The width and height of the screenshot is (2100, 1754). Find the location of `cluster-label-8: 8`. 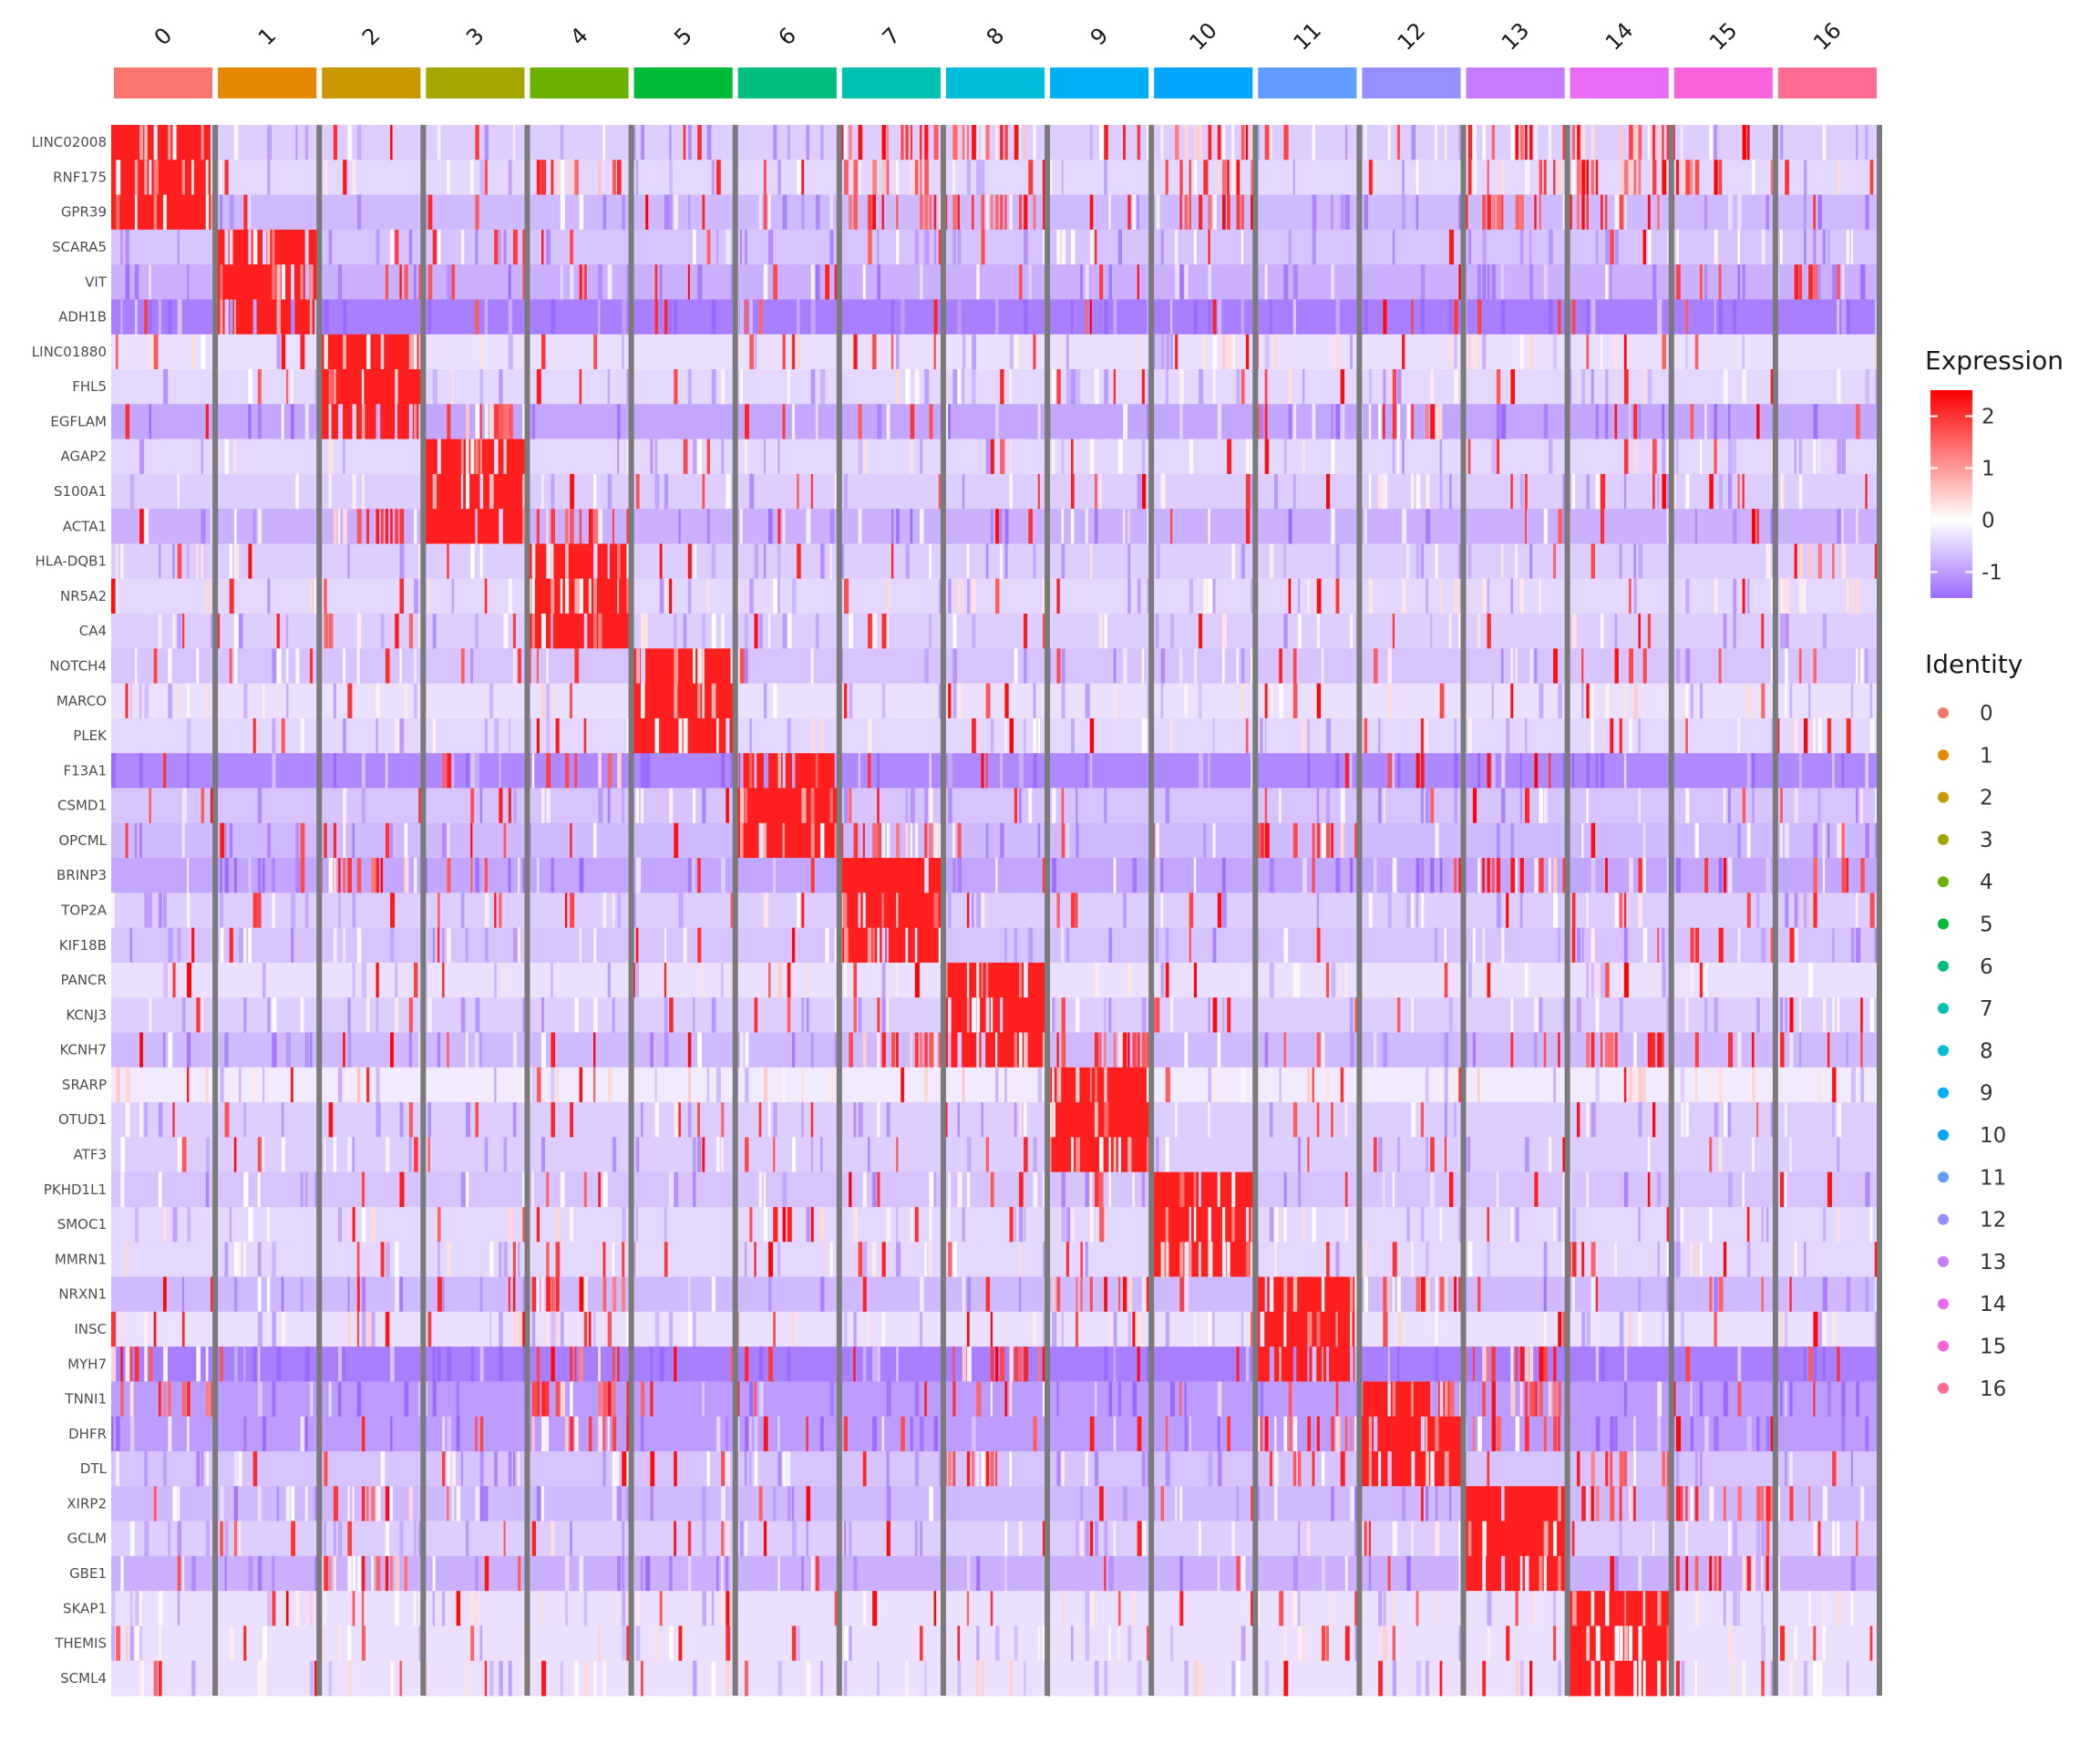

cluster-label-8: 8 is located at coordinates (996, 37).